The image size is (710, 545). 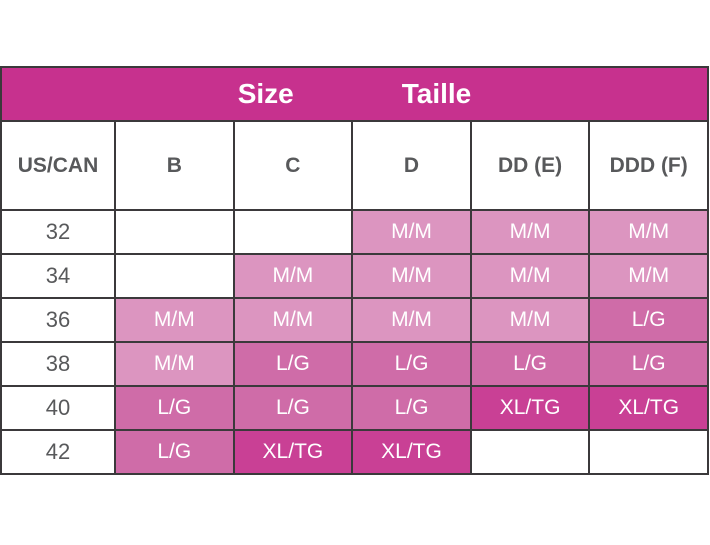 I want to click on size-cell-38-ddd: L/G, so click(x=648, y=364).